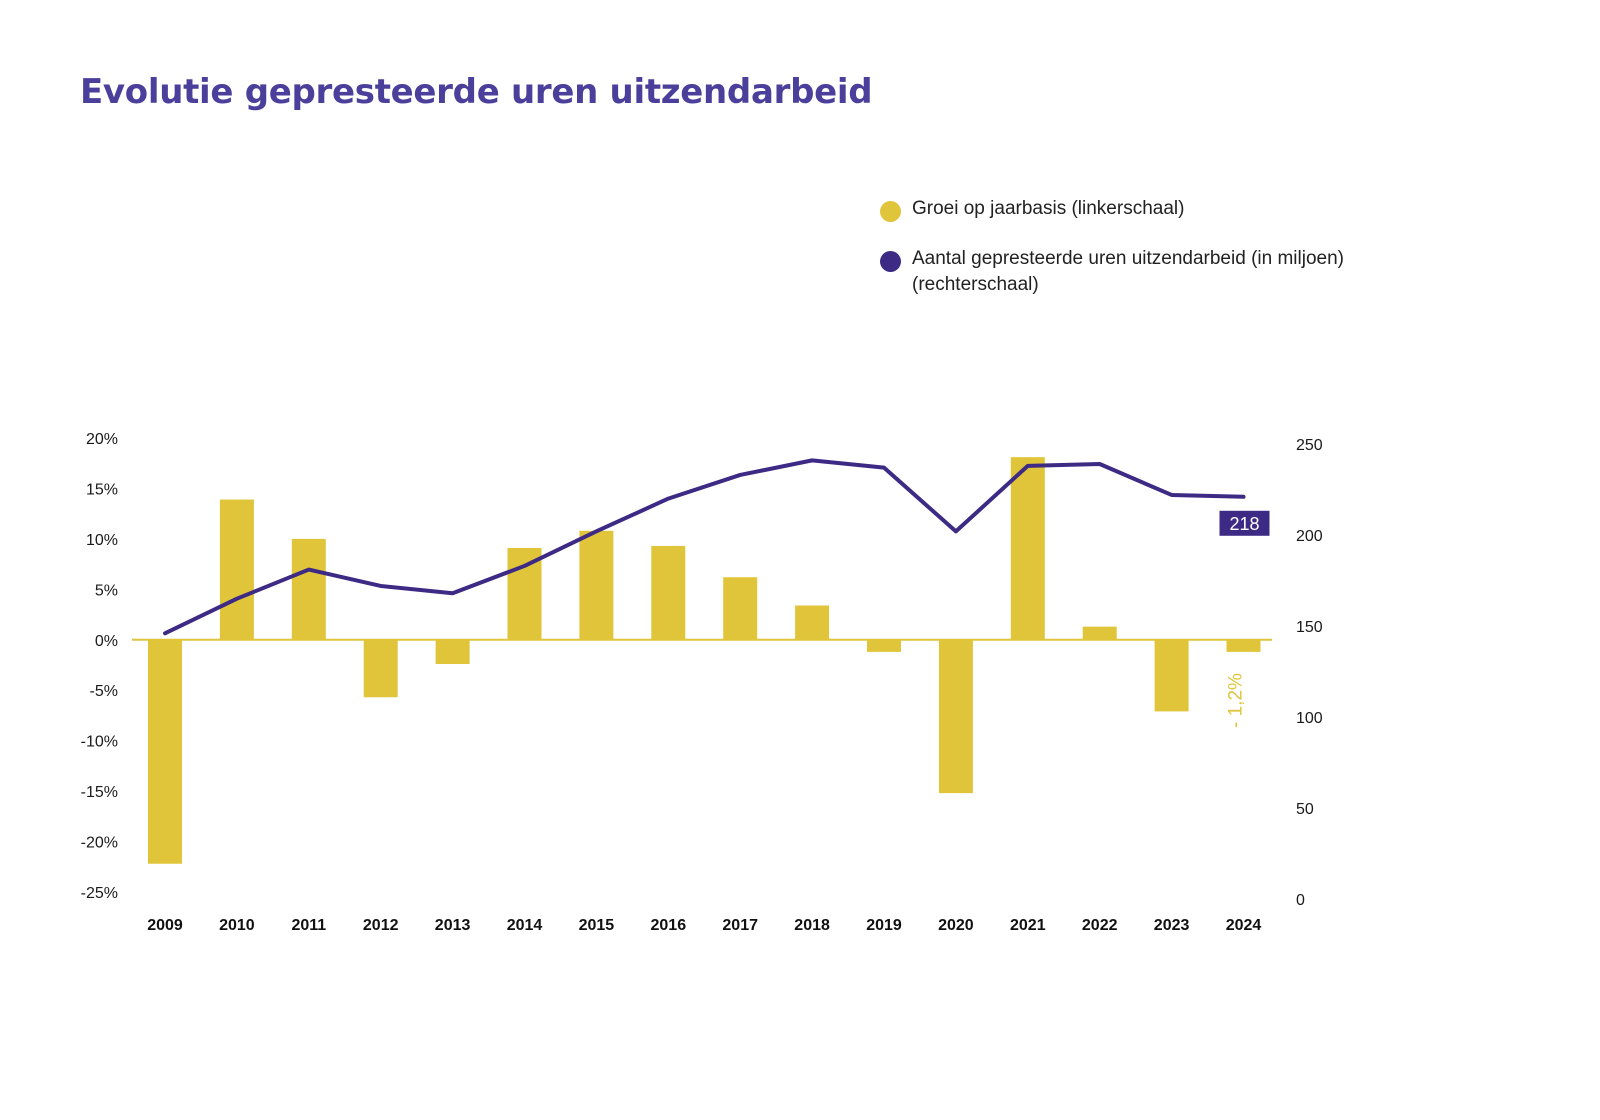 The height and width of the screenshot is (1120, 1600). What do you see at coordinates (956, 925) in the screenshot?
I see `x-tick-label-2020: 2020` at bounding box center [956, 925].